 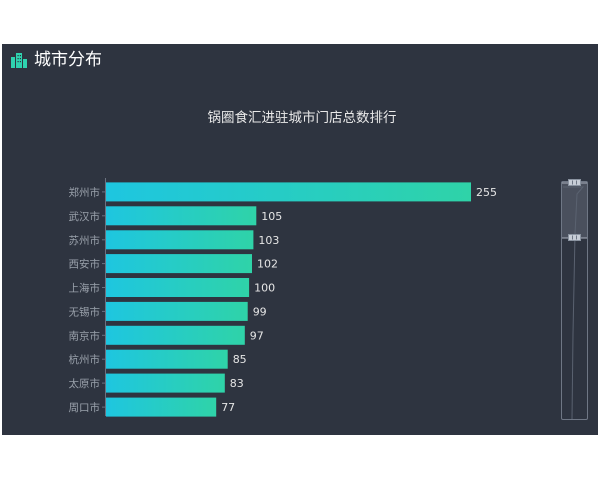 I want to click on value-label: 103, so click(x=268, y=240).